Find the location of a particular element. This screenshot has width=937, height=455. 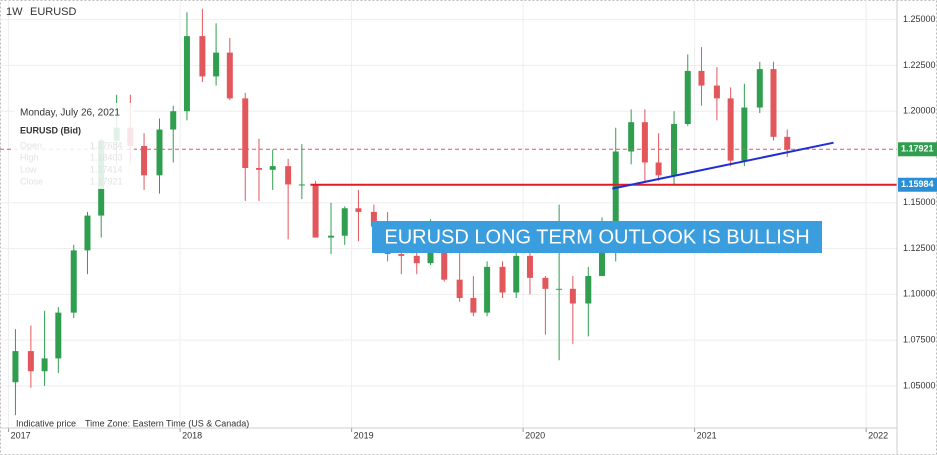

interval: 1W is located at coordinates (14, 12).